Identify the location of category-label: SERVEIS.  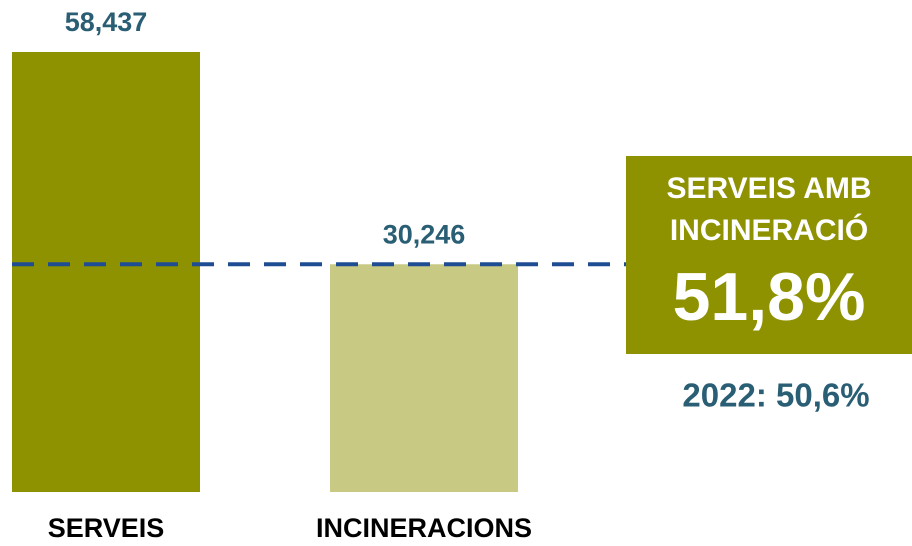
(106, 528).